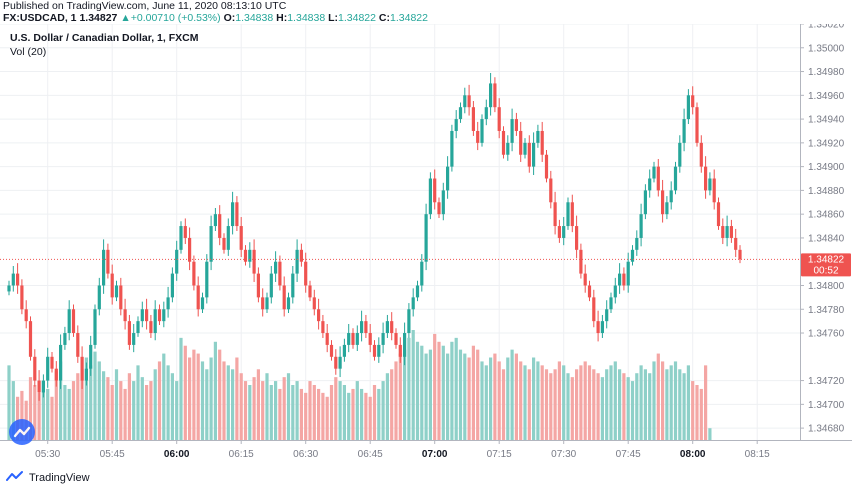  What do you see at coordinates (59, 477) in the screenshot?
I see `tradingview-brand: TradingView` at bounding box center [59, 477].